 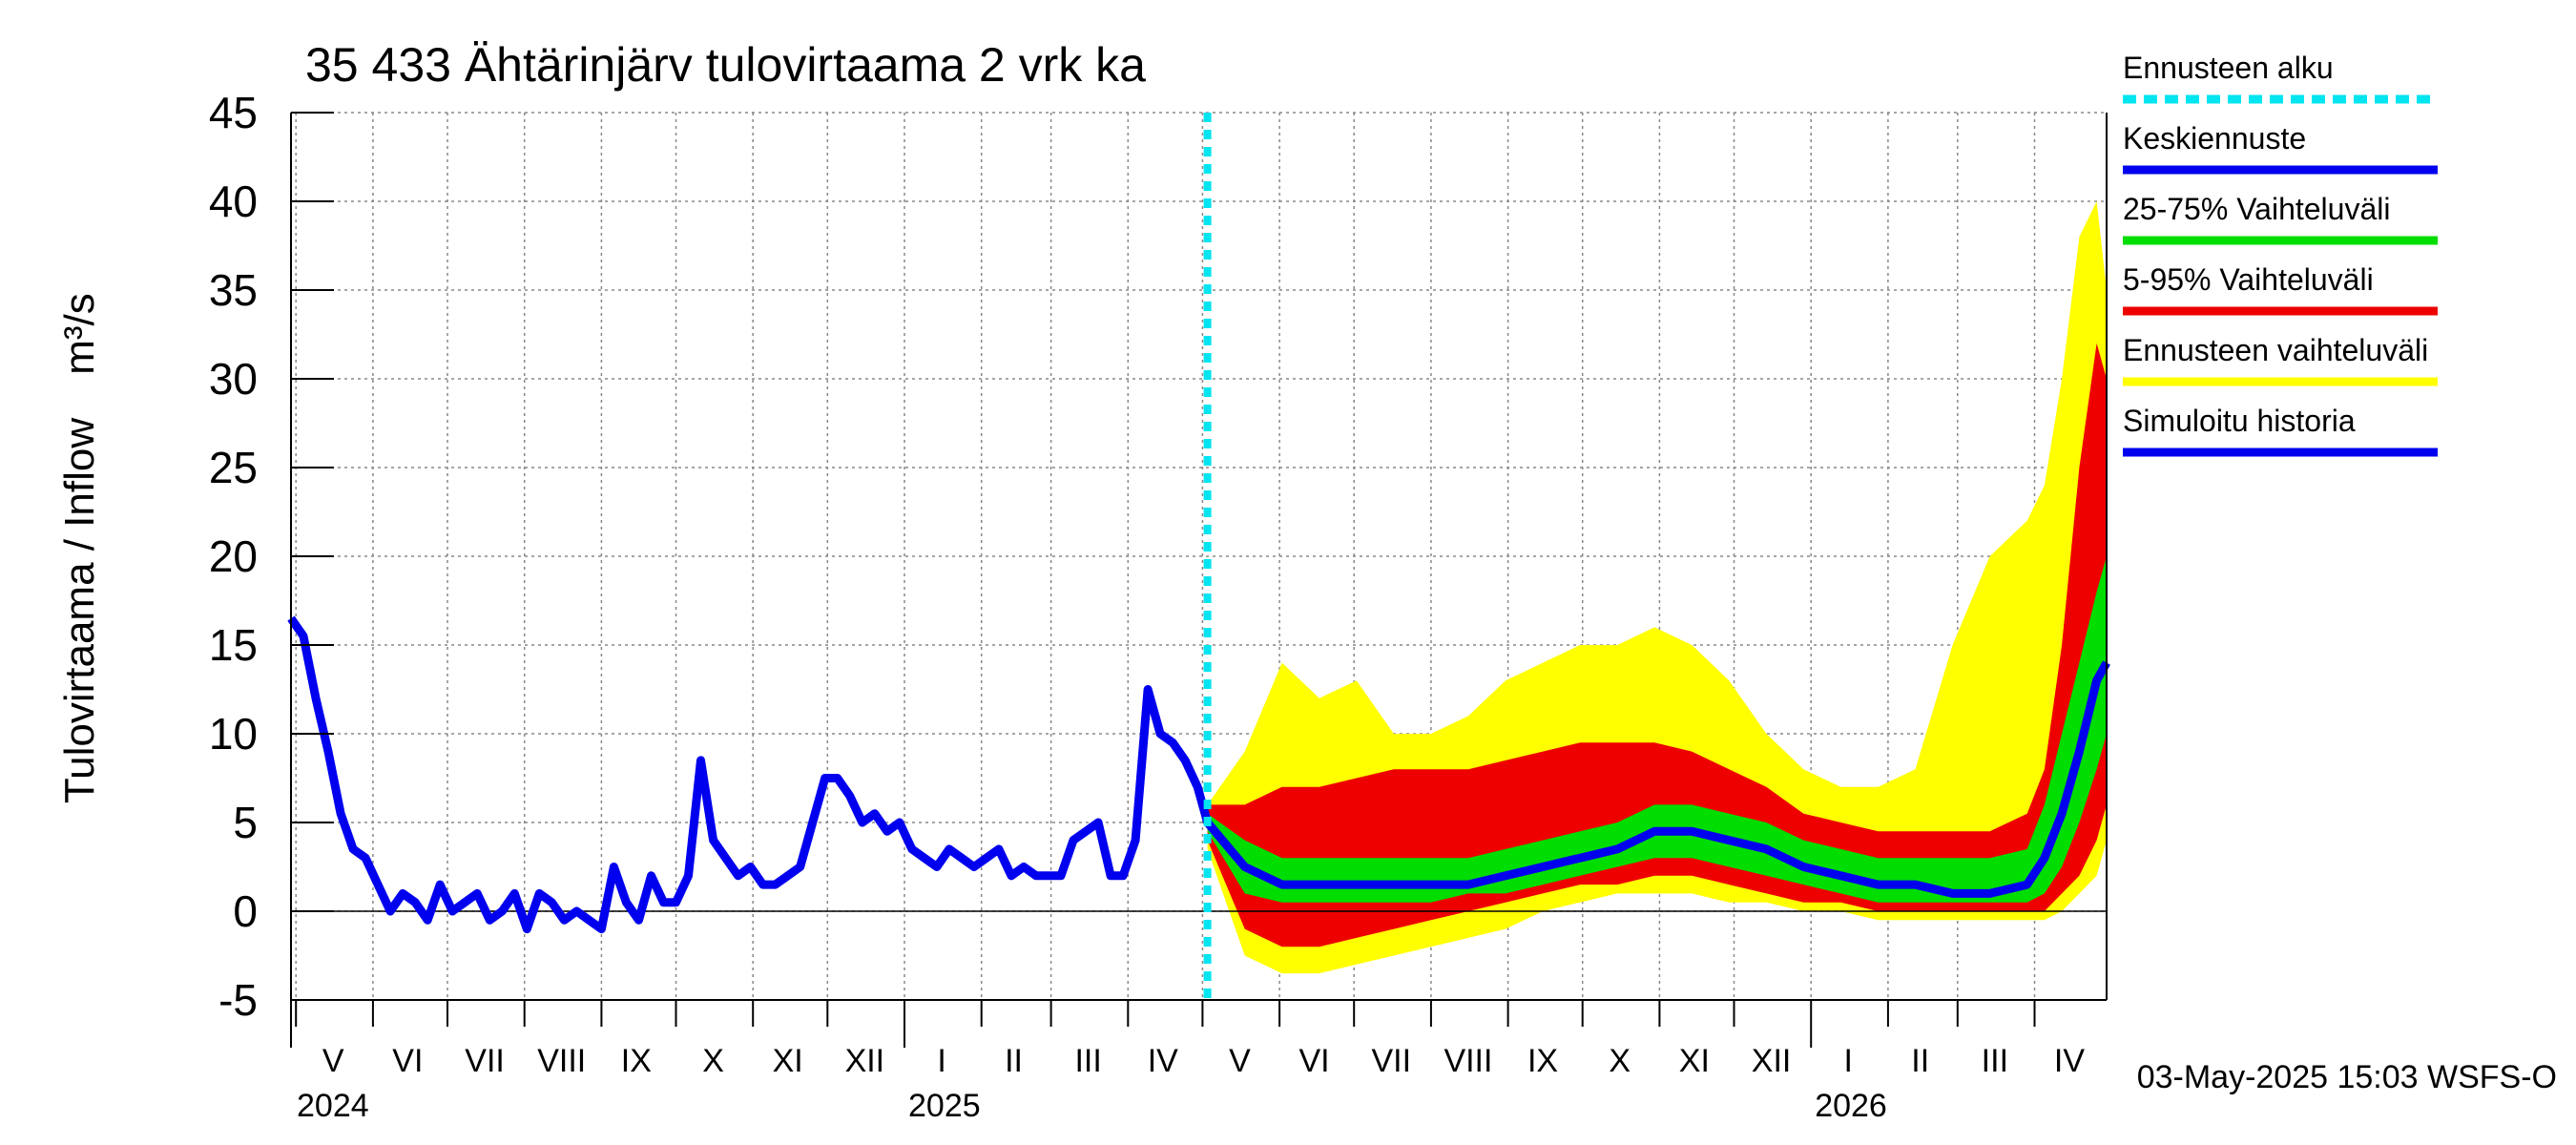 What do you see at coordinates (2347, 1077) in the screenshot?
I see `footer-timestamp: 03-May-2025 15:03 WSFS-O` at bounding box center [2347, 1077].